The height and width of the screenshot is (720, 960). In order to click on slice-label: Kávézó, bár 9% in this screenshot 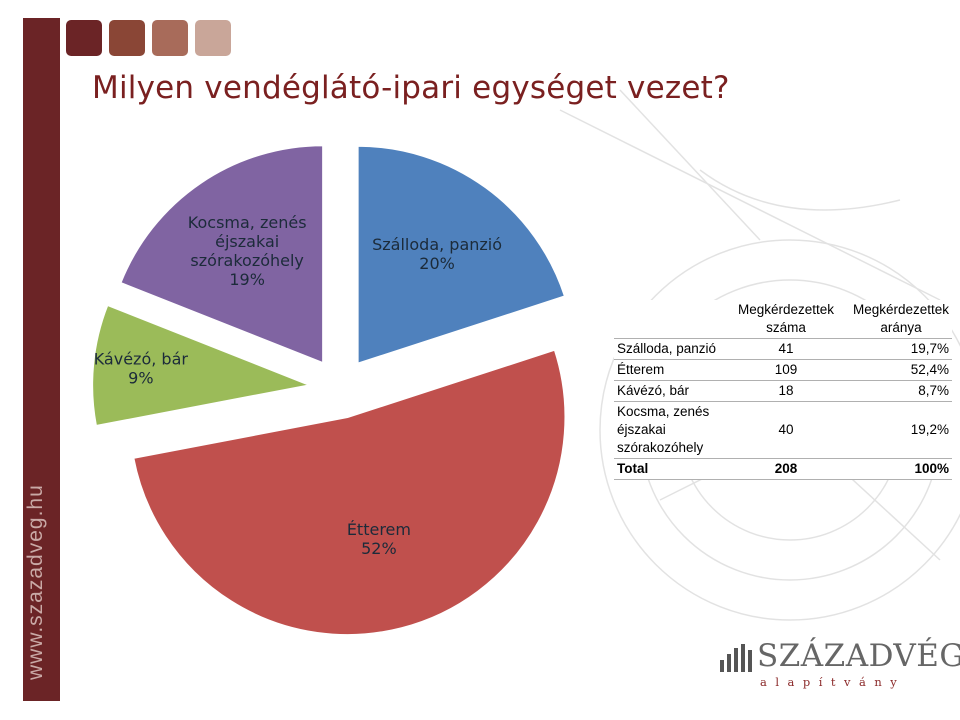, I will do `click(141, 369)`.